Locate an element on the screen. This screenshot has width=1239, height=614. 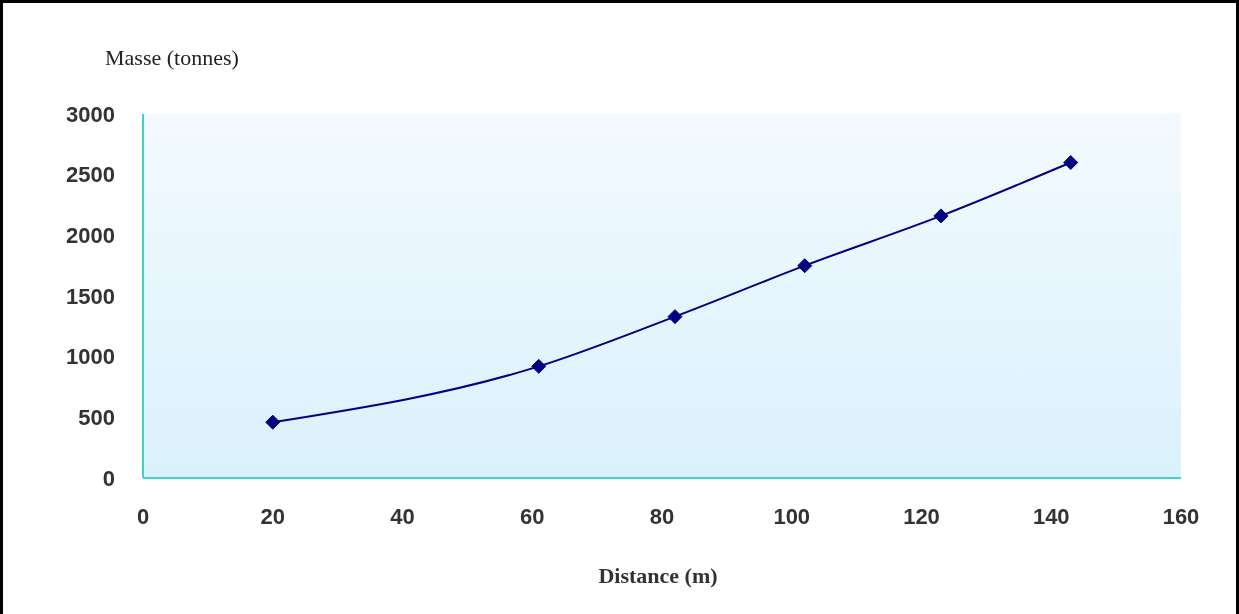
y-axis-title: Masse (tonnes) is located at coordinates (172, 58).